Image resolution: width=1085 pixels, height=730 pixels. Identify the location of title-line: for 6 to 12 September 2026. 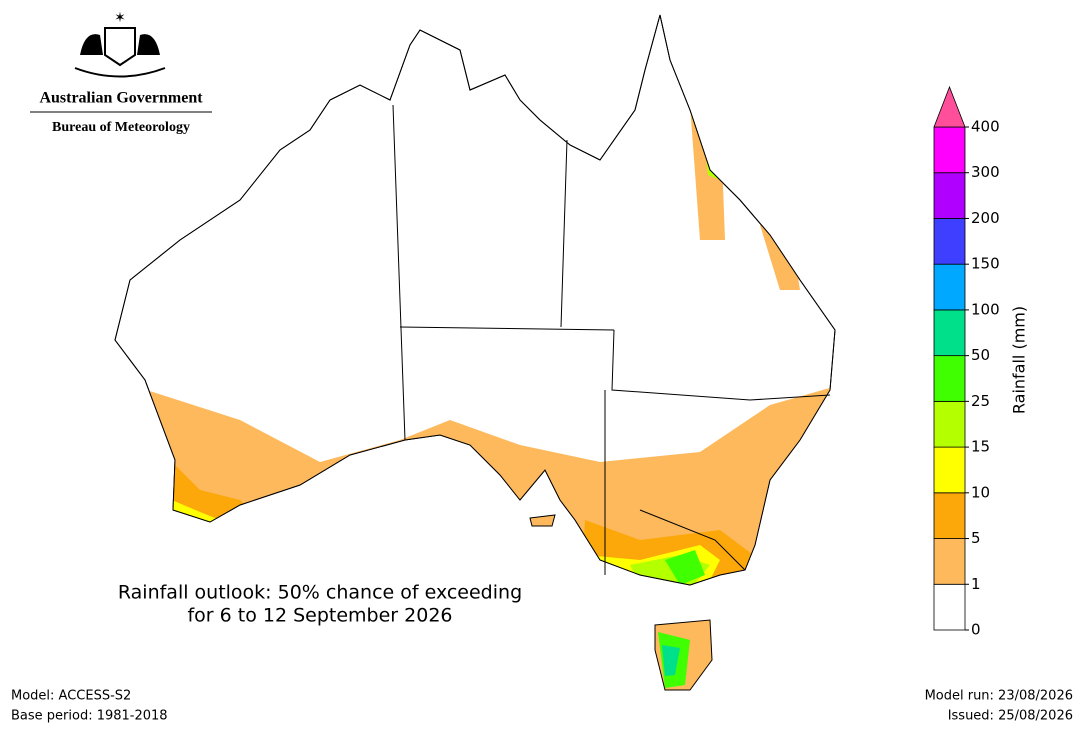
(319, 616).